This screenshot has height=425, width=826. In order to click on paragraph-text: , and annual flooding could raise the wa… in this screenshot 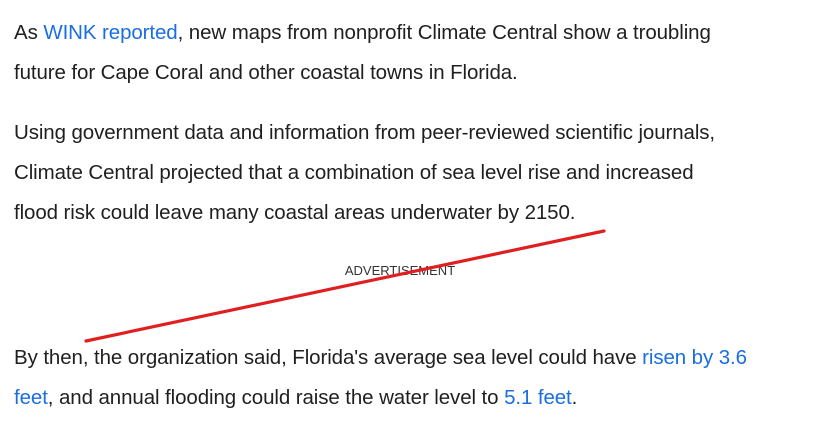, I will do `click(276, 397)`.